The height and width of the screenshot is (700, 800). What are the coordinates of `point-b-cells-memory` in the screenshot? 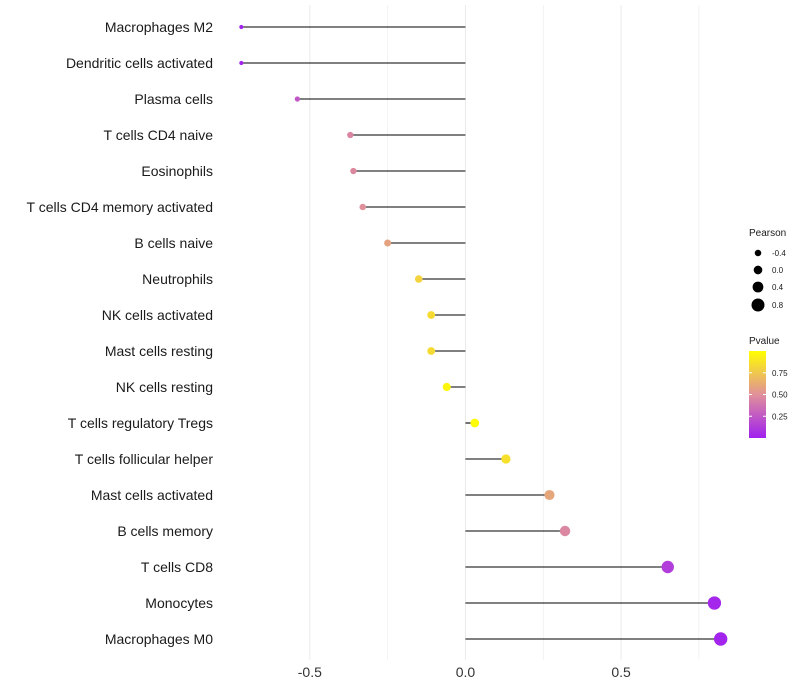 It's located at (565, 531).